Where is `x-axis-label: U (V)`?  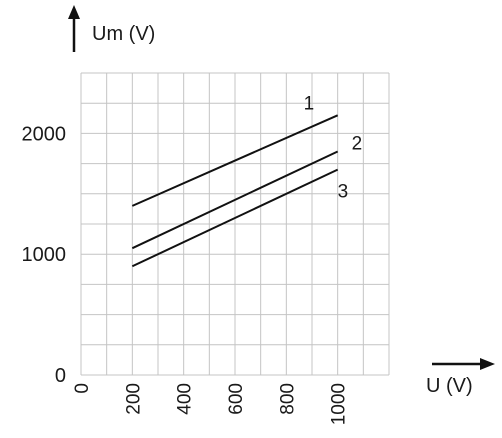
x-axis-label: U (V) is located at coordinates (449, 386).